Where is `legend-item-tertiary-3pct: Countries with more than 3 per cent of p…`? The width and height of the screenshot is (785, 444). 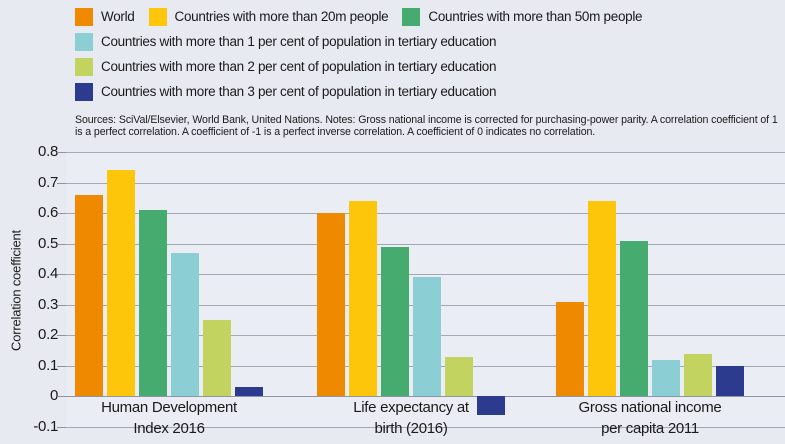 legend-item-tertiary-3pct: Countries with more than 3 per cent of p… is located at coordinates (286, 92).